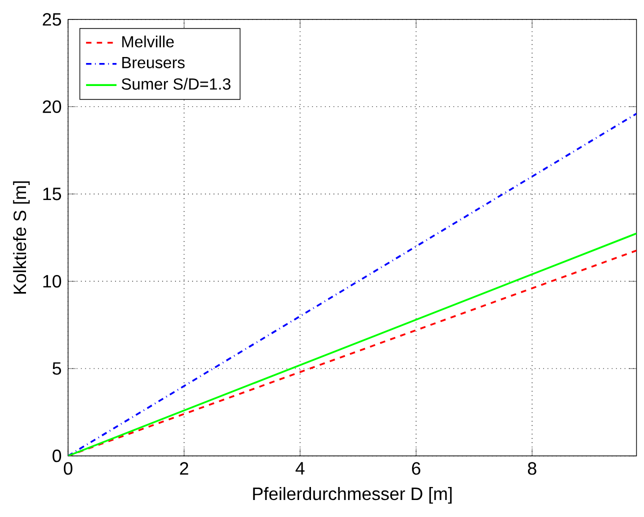 Image resolution: width=644 pixels, height=517 pixels. Describe the element at coordinates (148, 42) in the screenshot. I see `legend-label: Melville` at that location.